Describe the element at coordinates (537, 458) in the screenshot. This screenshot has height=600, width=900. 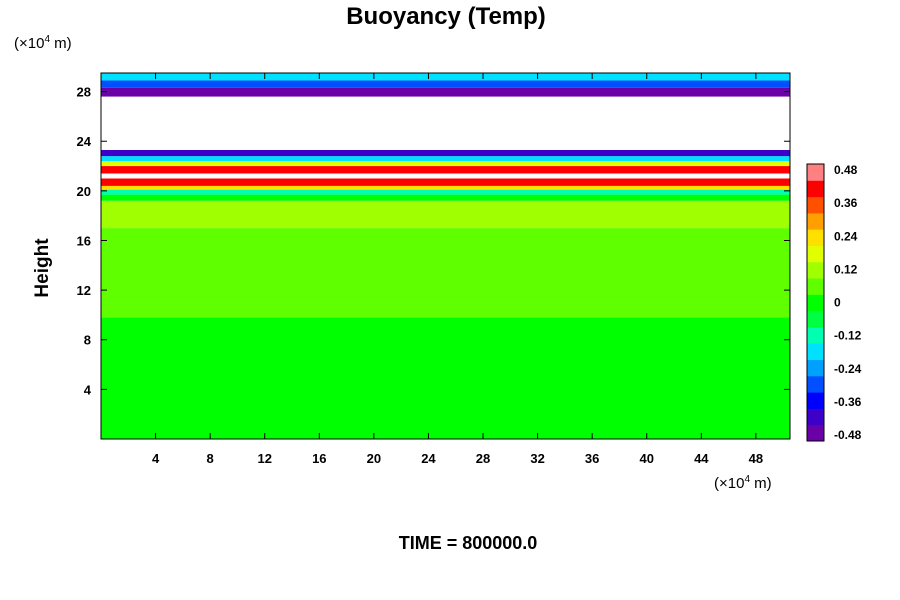
I see `x-tick-label-7: 32` at that location.